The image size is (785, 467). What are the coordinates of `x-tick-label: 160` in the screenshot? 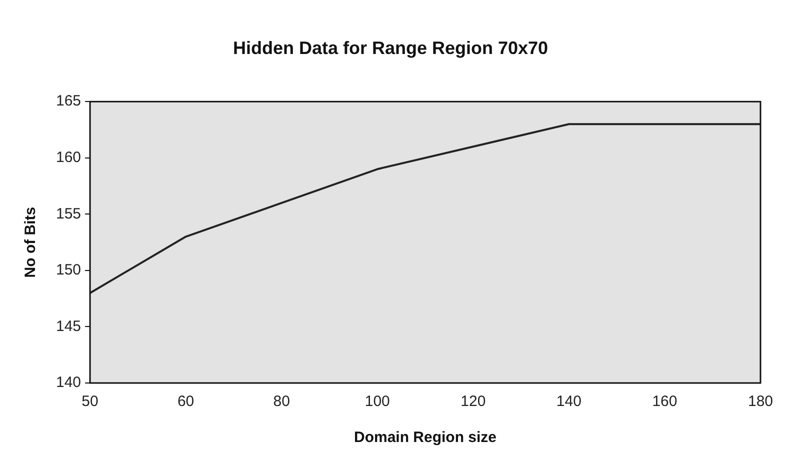 It's located at (665, 401).